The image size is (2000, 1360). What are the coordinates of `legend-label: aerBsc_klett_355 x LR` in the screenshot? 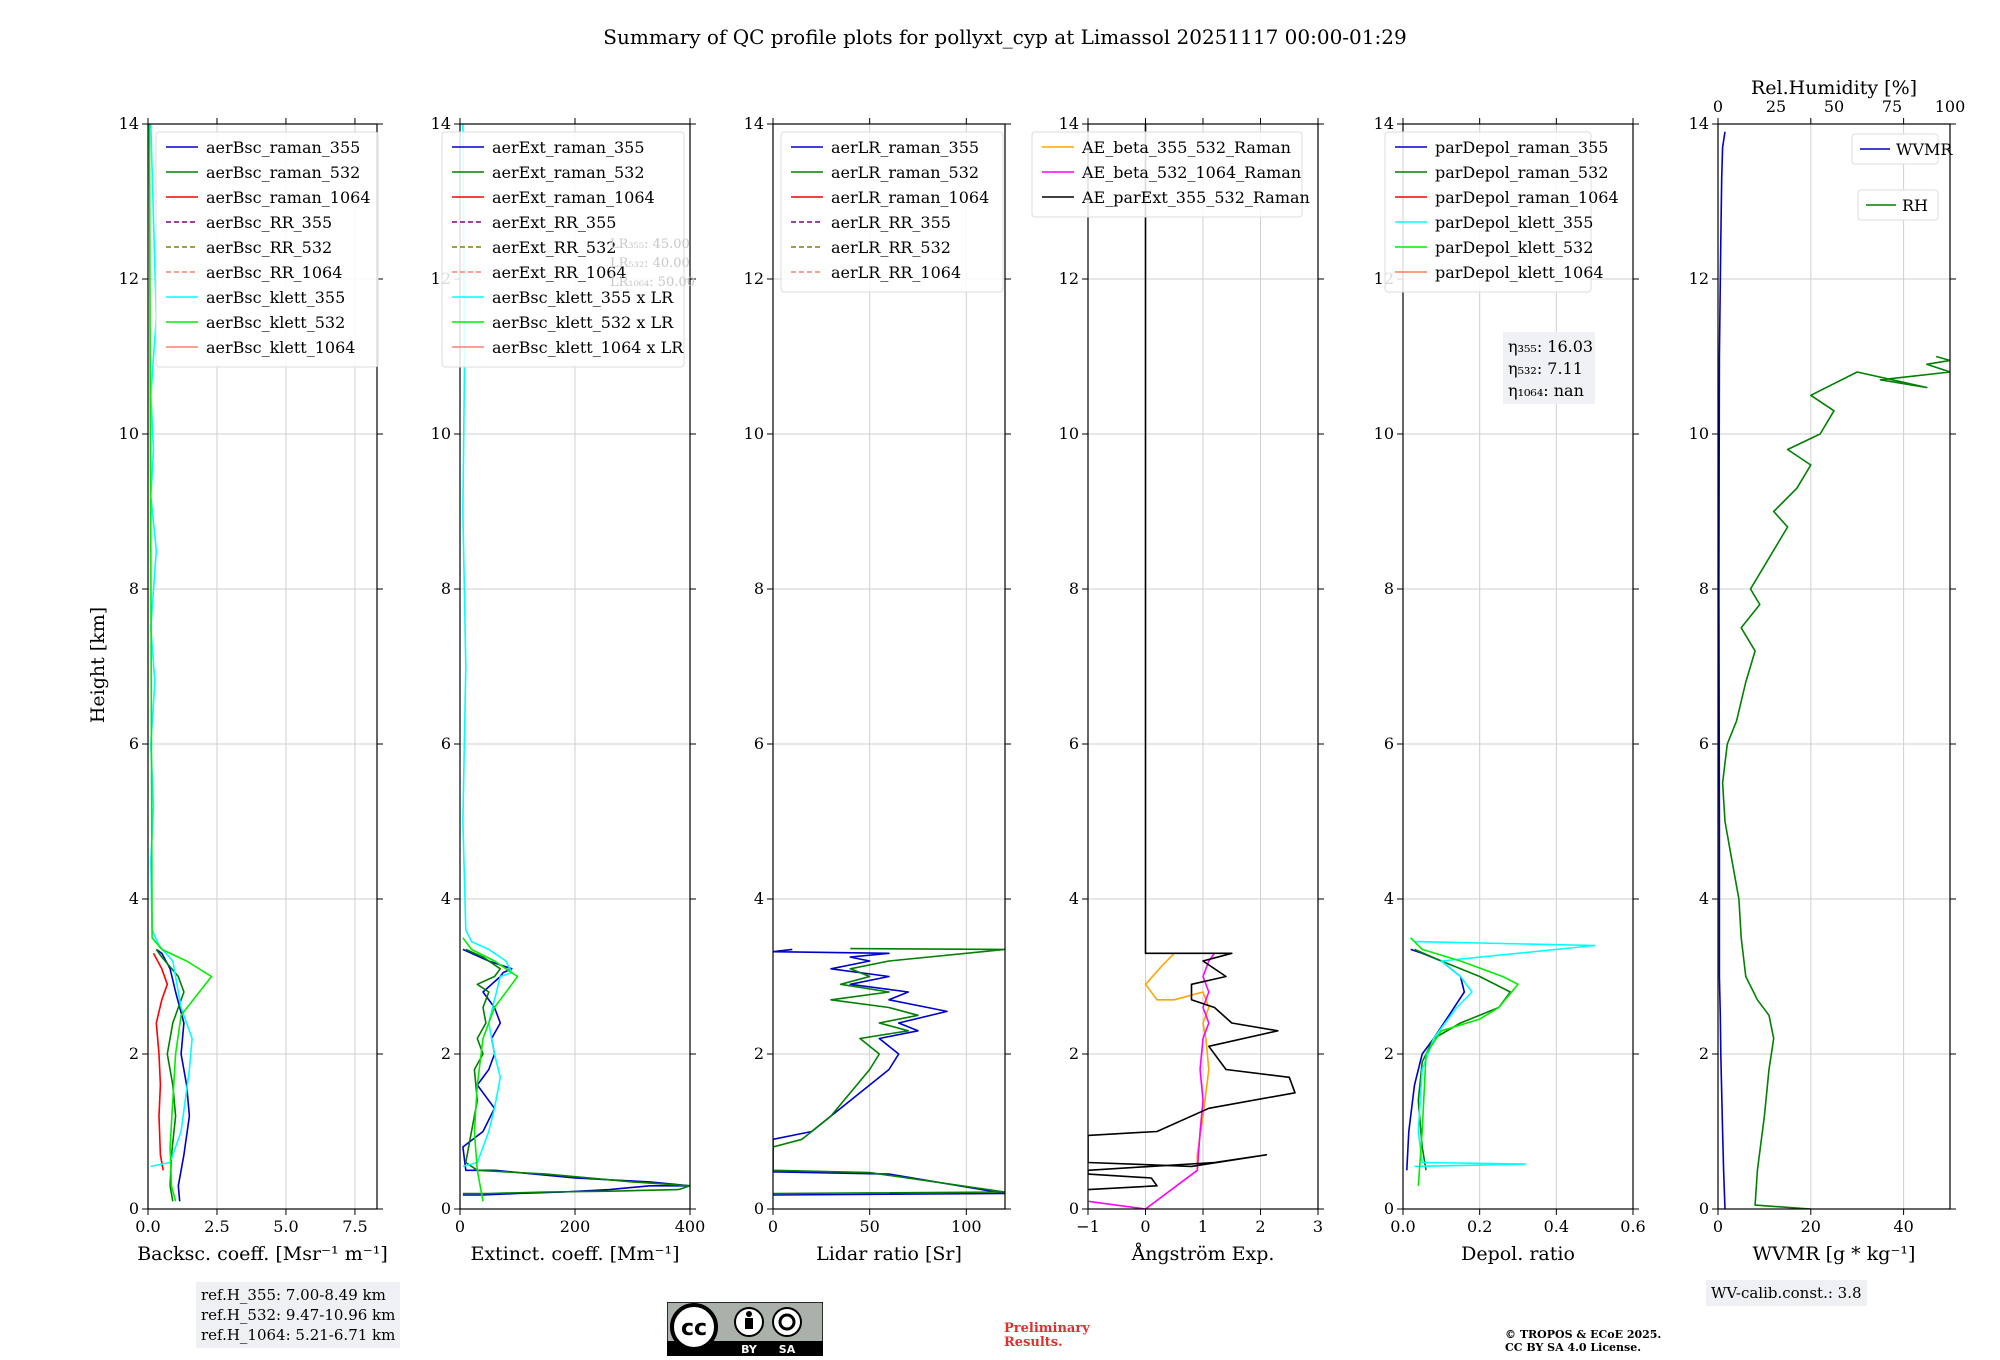 It's located at (583, 297).